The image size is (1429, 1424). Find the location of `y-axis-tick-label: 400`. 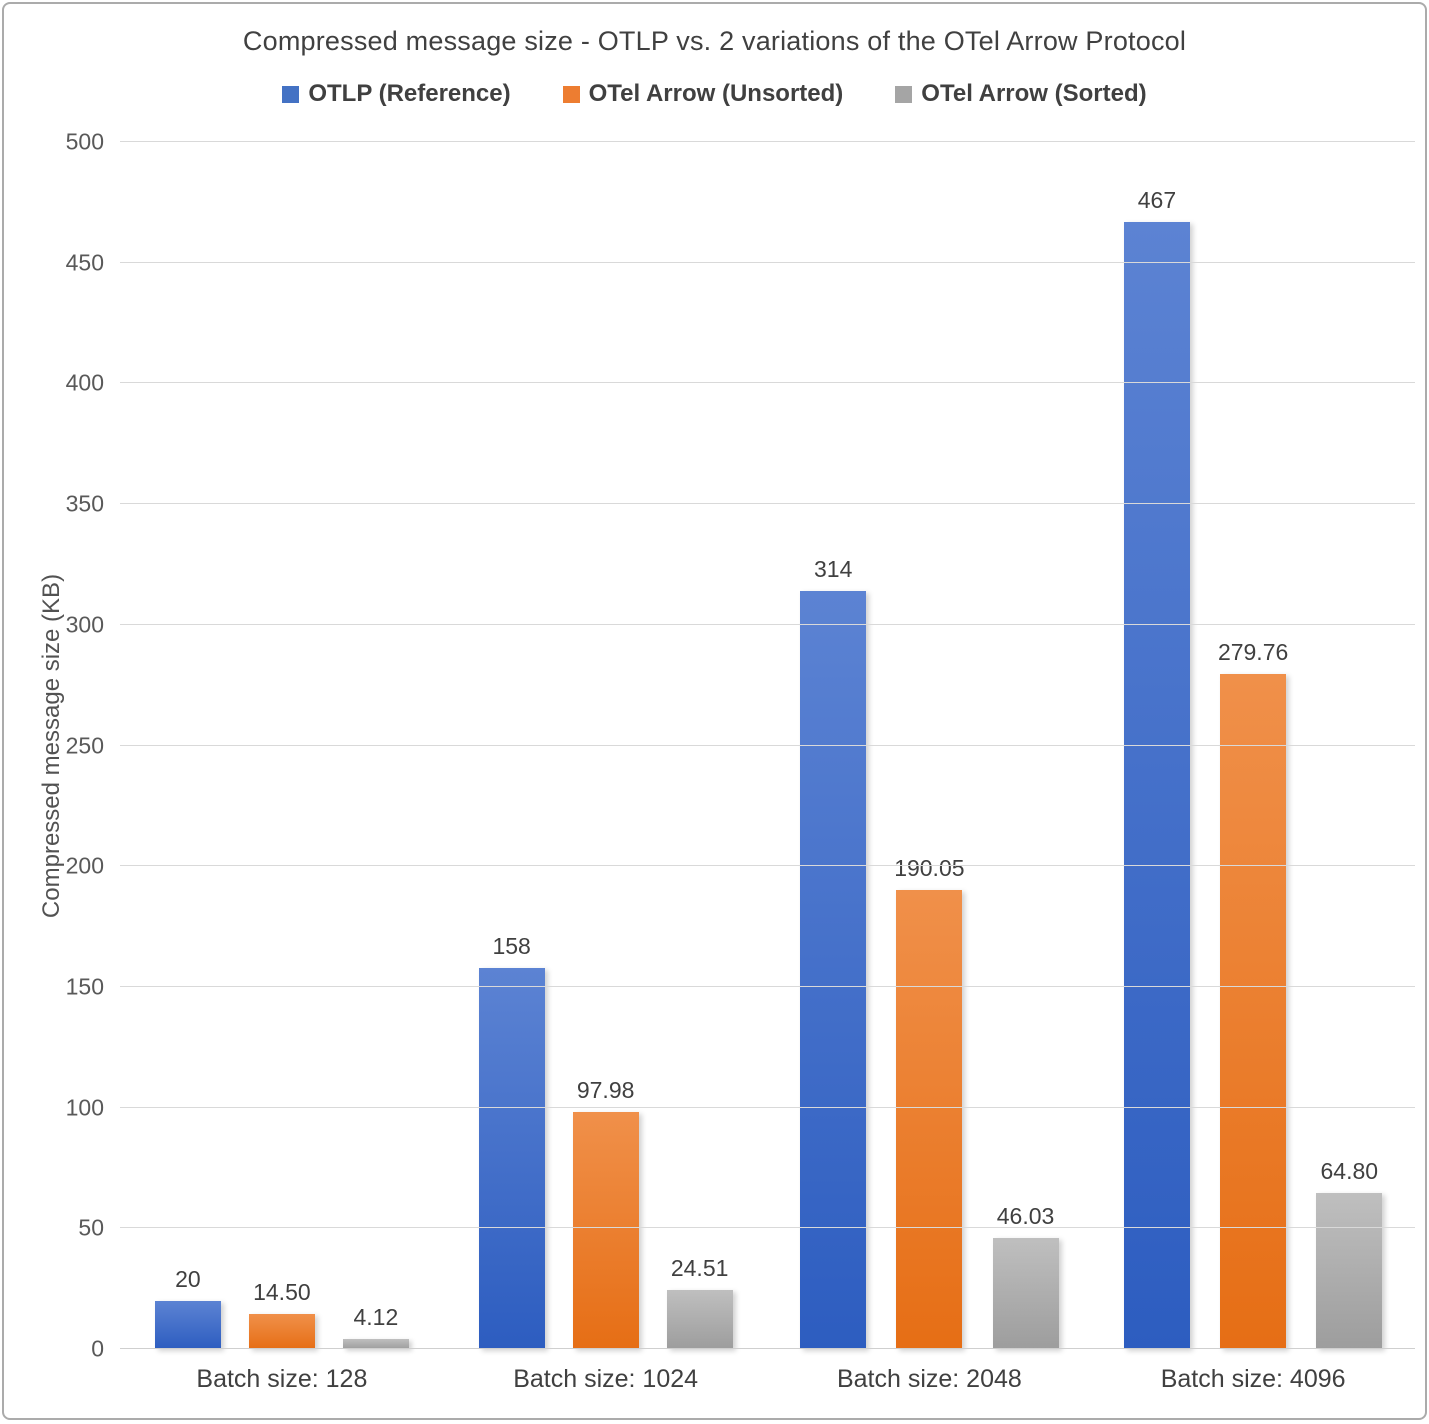

y-axis-tick-label: 400 is located at coordinates (84, 382).